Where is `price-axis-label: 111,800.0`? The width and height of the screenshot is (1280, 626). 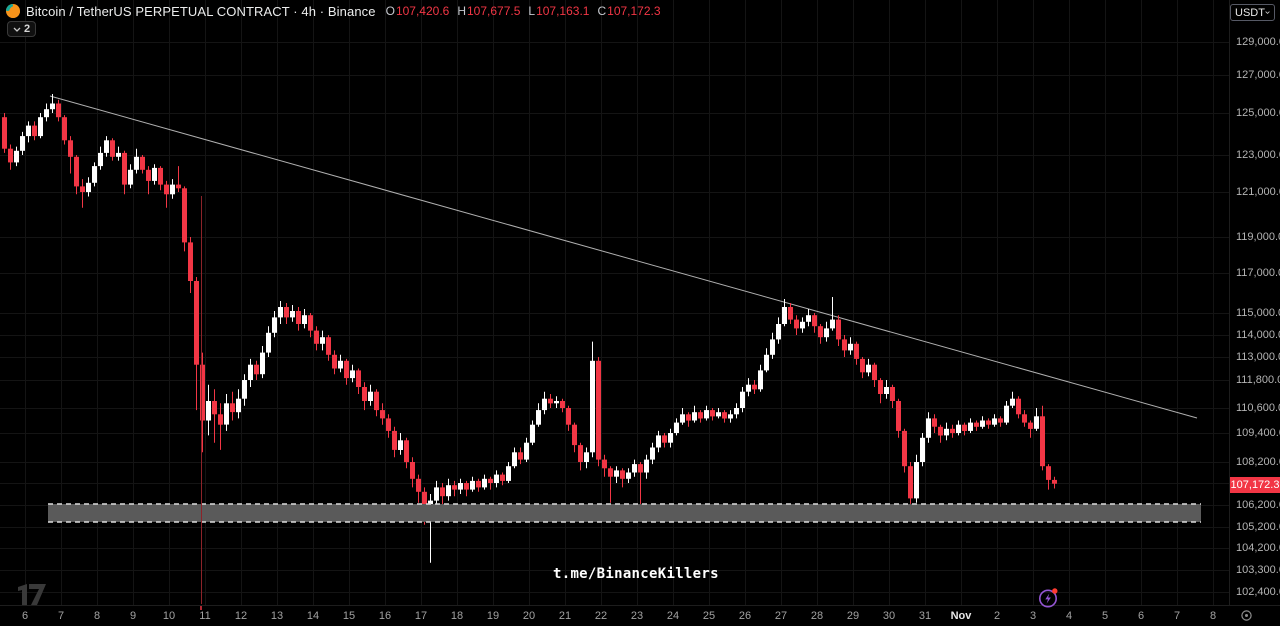
price-axis-label: 111,800.0 is located at coordinates (1258, 380).